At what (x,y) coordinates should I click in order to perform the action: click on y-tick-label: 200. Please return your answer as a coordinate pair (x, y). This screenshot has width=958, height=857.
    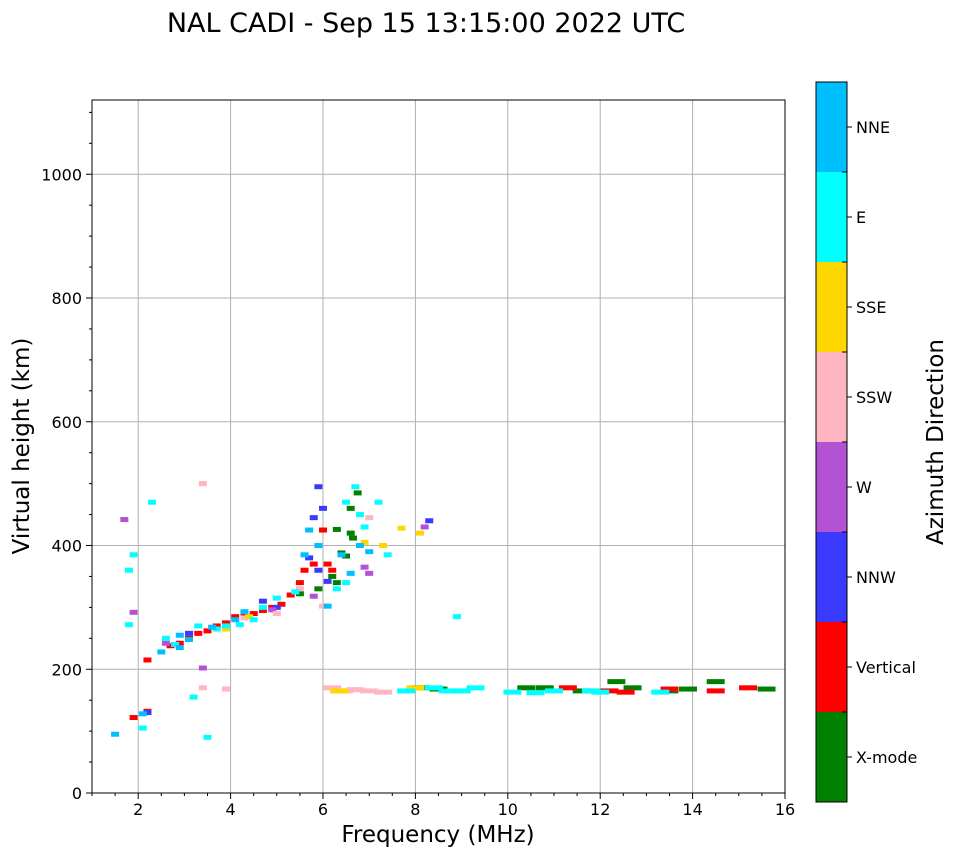
    Looking at the image, I should click on (66, 669).